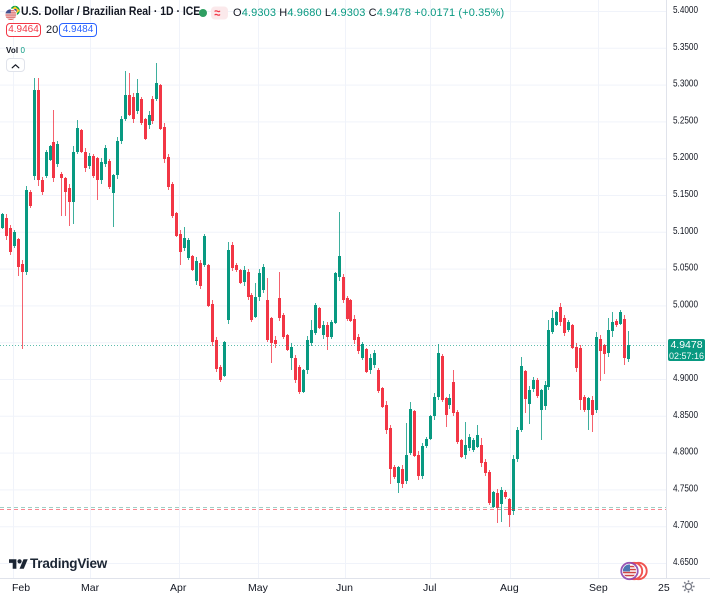 The width and height of the screenshot is (710, 600). I want to click on svg-text: 4.6500, so click(685, 562).